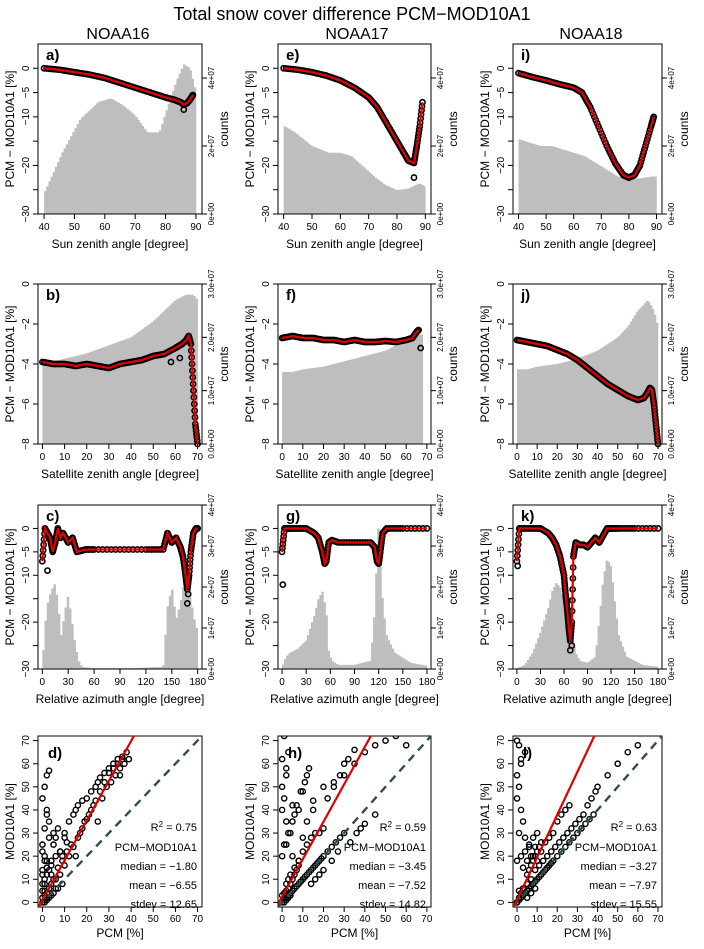 Image resolution: width=704 pixels, height=949 pixels. What do you see at coordinates (354, 821) in the screenshot?
I see `one-to-one-line` at bounding box center [354, 821].